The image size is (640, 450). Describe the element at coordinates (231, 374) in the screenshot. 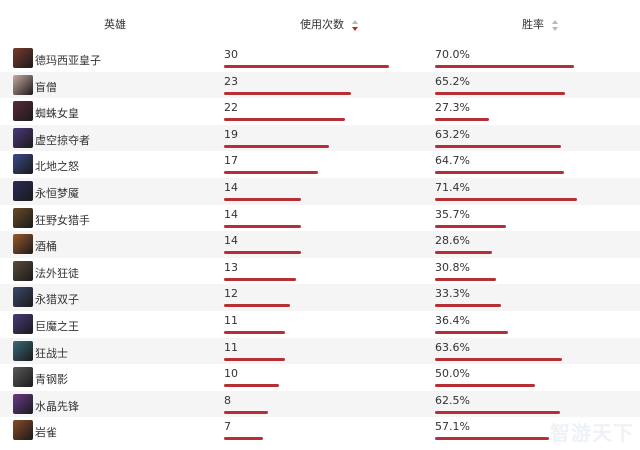

I see `uses-count: 10` at that location.